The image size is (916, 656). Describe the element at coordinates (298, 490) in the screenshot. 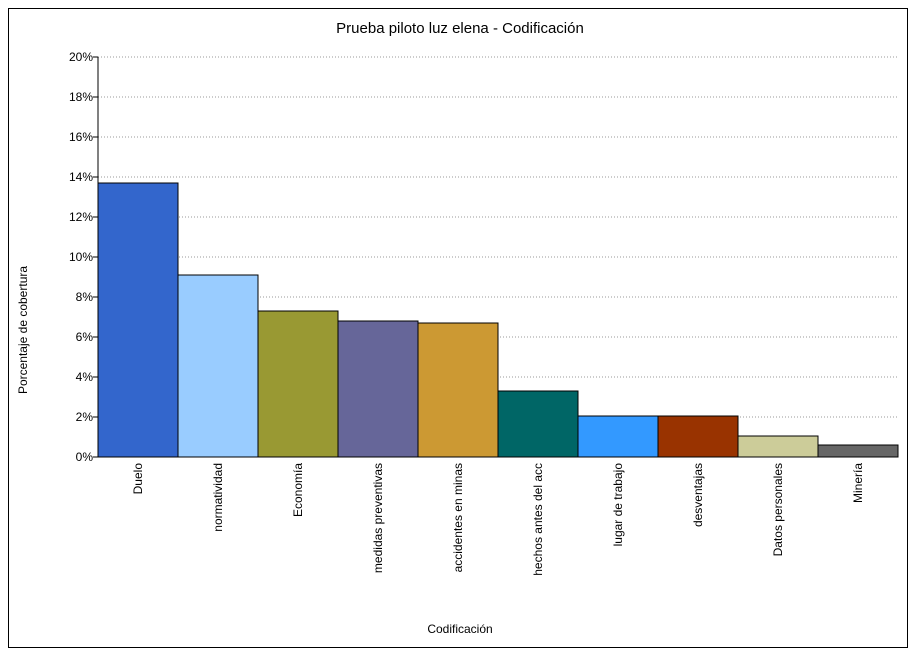

I see `x-tick-label: Economía` at that location.